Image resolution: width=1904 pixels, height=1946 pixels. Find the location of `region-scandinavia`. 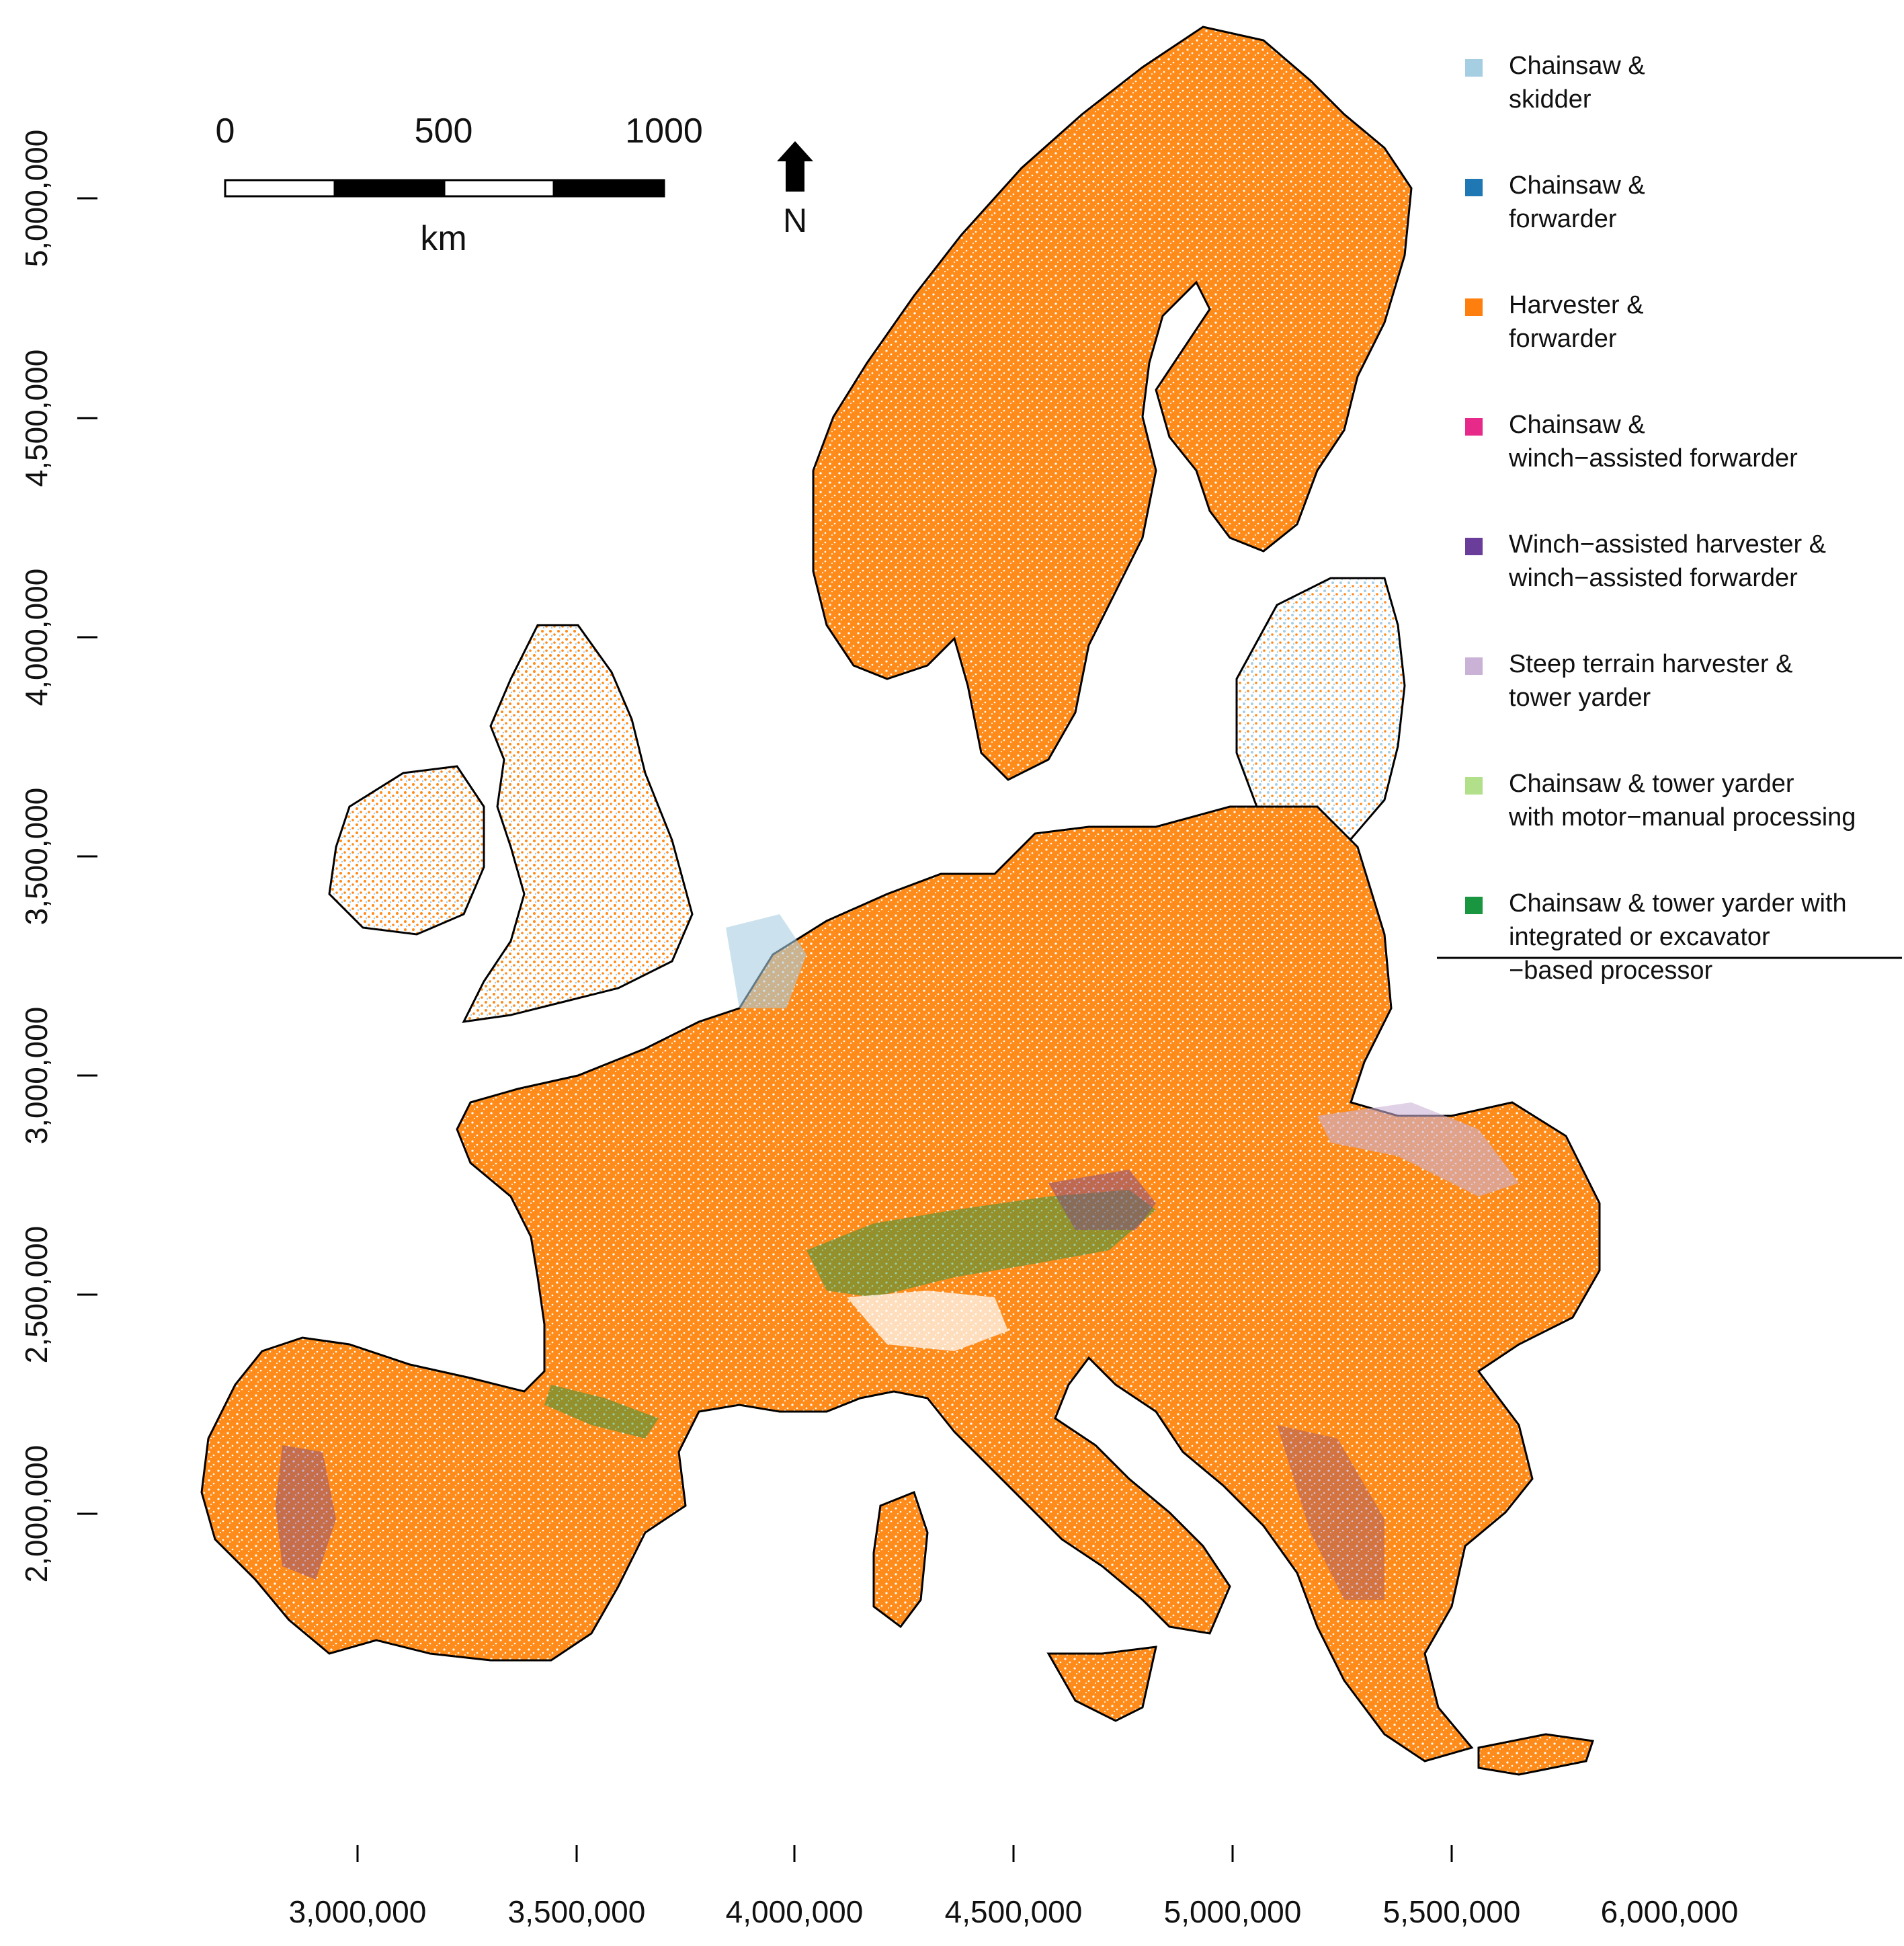

region-scandinavia is located at coordinates (1112, 403).